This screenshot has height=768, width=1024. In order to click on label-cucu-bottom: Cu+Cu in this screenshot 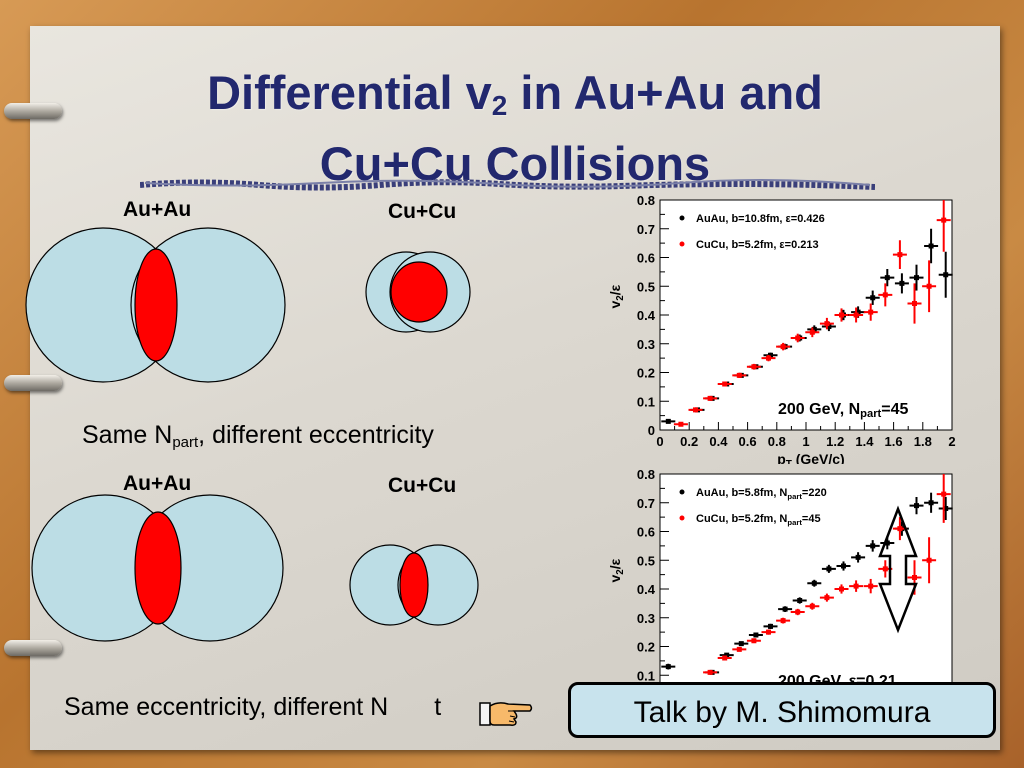, I will do `click(422, 485)`.